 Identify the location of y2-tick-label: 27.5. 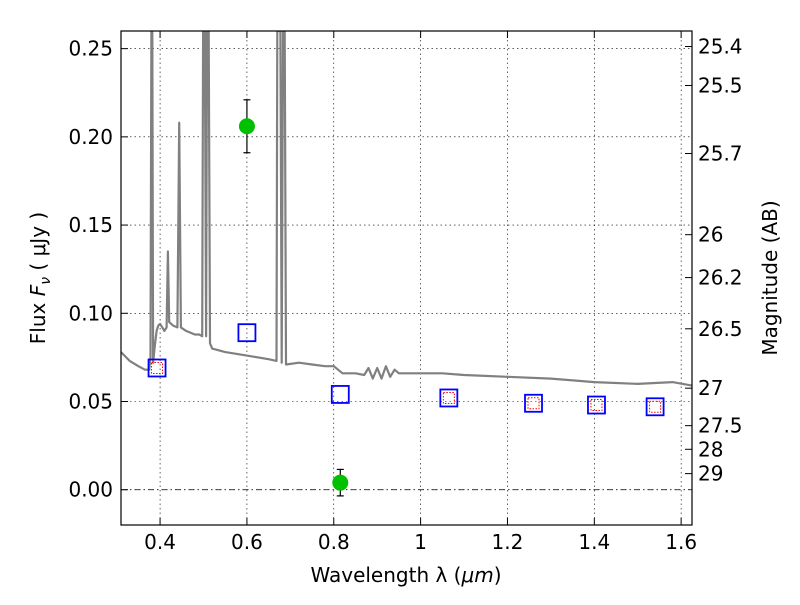
(720, 426).